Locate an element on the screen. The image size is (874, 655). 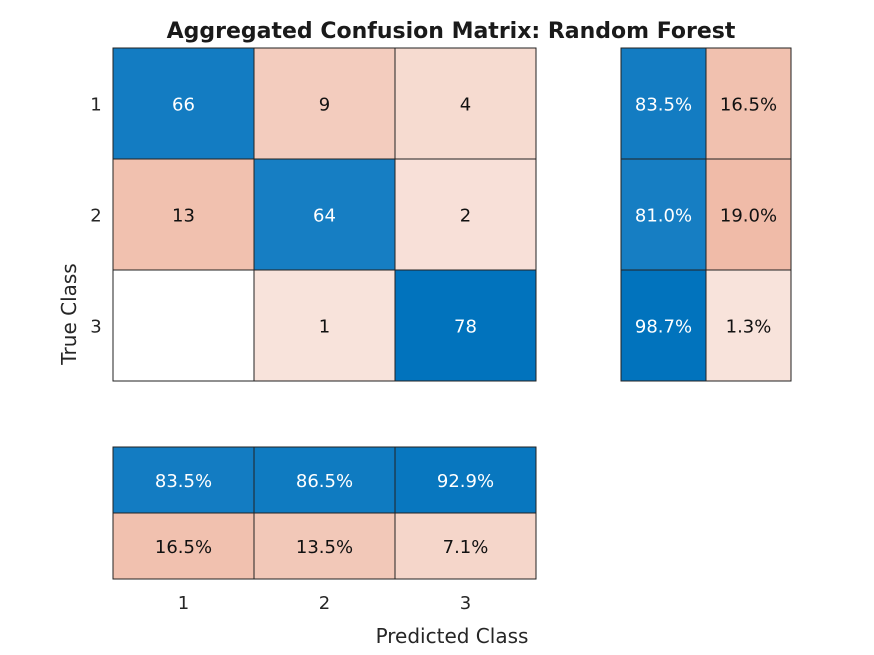
column-summary-value: 92.9% is located at coordinates (465, 481).